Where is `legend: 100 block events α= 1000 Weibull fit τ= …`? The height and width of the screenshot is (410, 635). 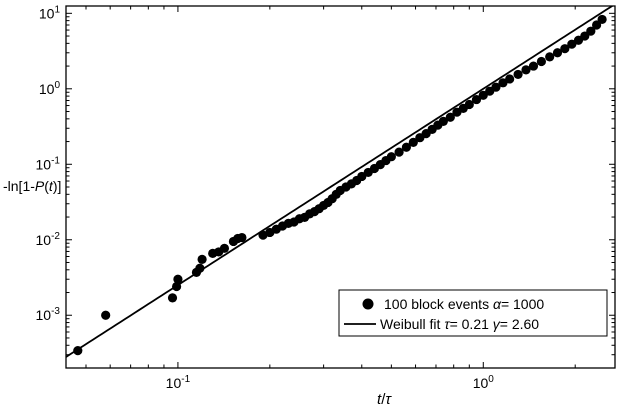 legend: 100 block events α= 1000 Weibull fit τ= … is located at coordinates (473, 313).